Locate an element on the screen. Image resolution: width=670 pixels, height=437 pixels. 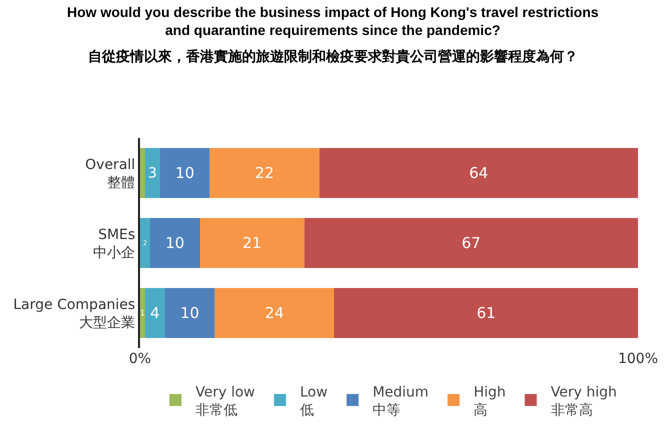
chart-title: How would you describe the business impact of Hong Kong's travel restrictions and quarantine requirements since the pandemic? is located at coordinates (333, 21).